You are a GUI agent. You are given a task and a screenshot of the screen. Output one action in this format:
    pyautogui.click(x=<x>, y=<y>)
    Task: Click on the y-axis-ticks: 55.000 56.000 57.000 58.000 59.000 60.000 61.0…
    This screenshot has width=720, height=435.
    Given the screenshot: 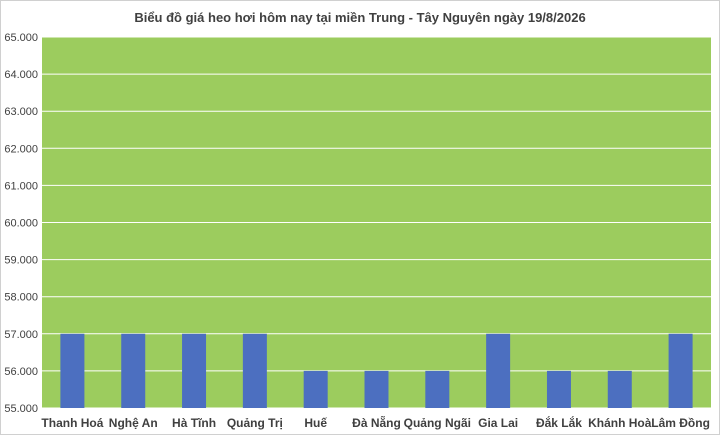 What is the action you would take?
    pyautogui.click(x=21, y=223)
    